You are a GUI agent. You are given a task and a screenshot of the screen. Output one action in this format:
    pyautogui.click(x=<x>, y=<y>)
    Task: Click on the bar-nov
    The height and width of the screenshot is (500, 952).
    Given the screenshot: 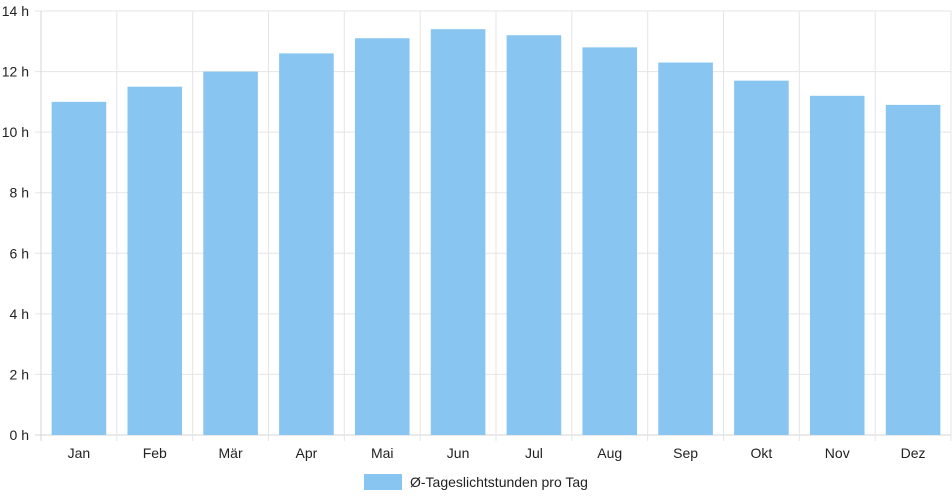 What is the action you would take?
    pyautogui.click(x=837, y=265)
    